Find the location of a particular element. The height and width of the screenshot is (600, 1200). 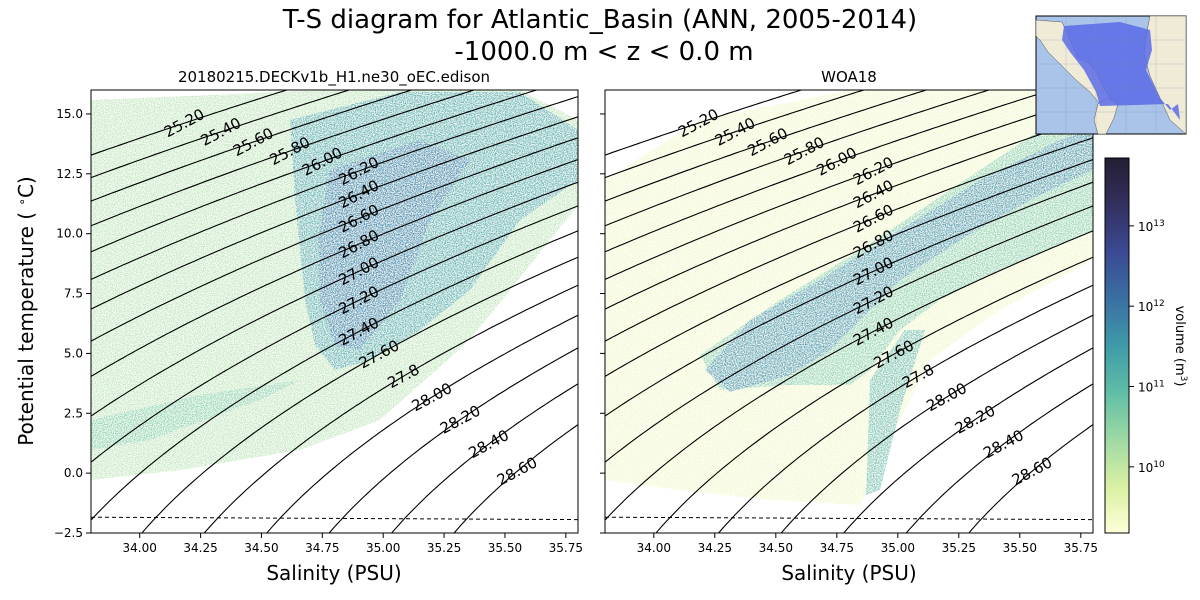

y-tick-label: −2.5 is located at coordinates (68, 533).